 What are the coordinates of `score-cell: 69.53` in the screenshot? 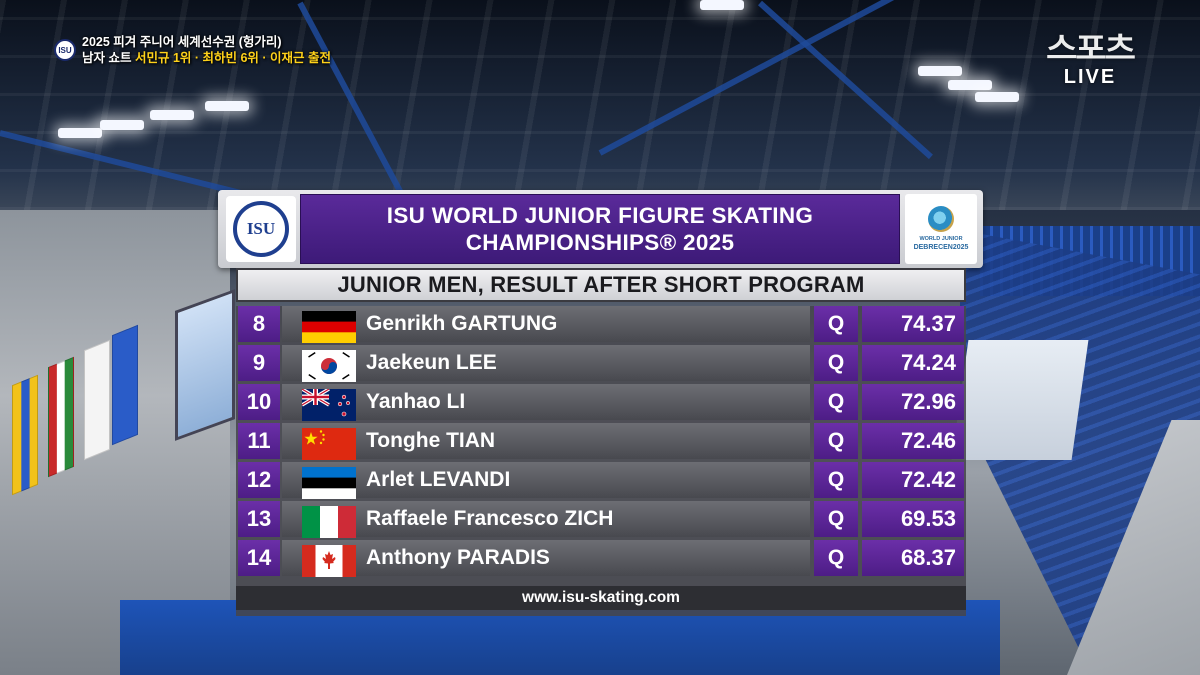 It's located at (913, 519).